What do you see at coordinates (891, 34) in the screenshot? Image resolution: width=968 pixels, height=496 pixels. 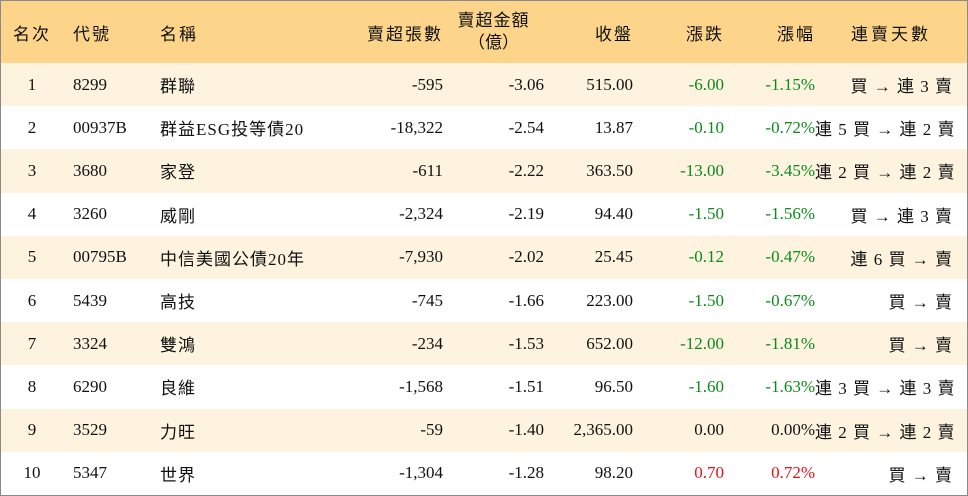 I see `header-consecutive-days: 連賣天數` at bounding box center [891, 34].